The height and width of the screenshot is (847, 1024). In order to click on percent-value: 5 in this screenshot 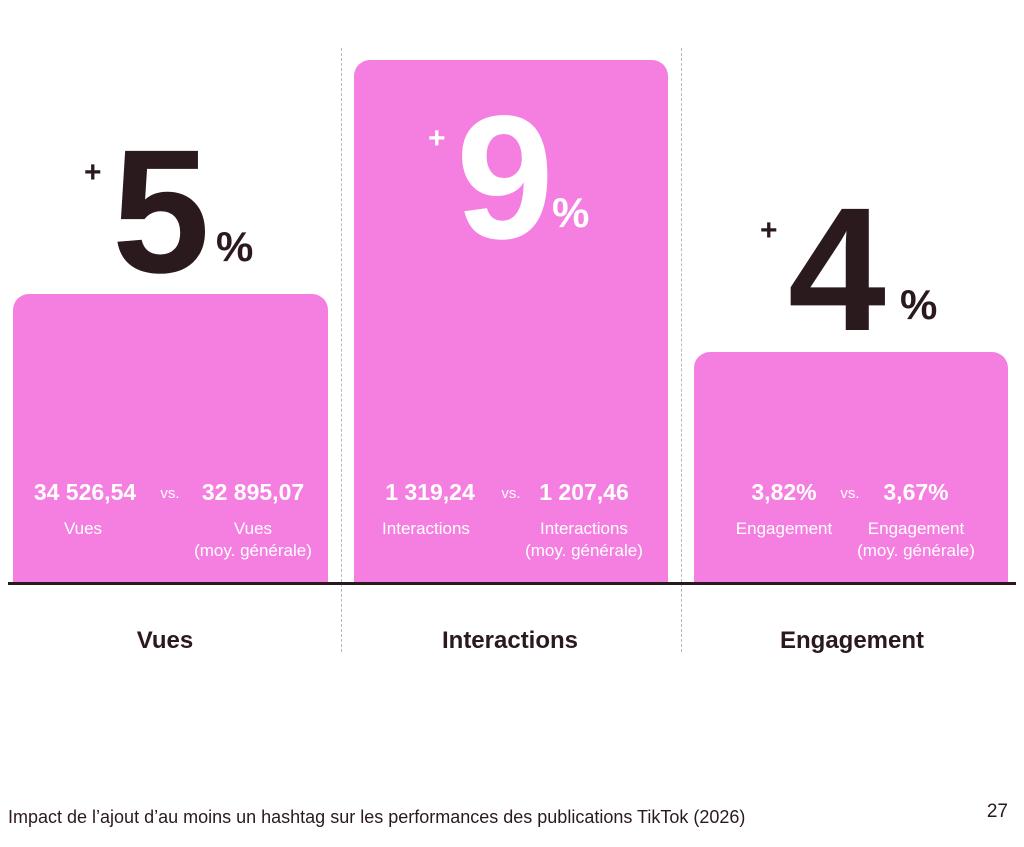, I will do `click(161, 211)`.